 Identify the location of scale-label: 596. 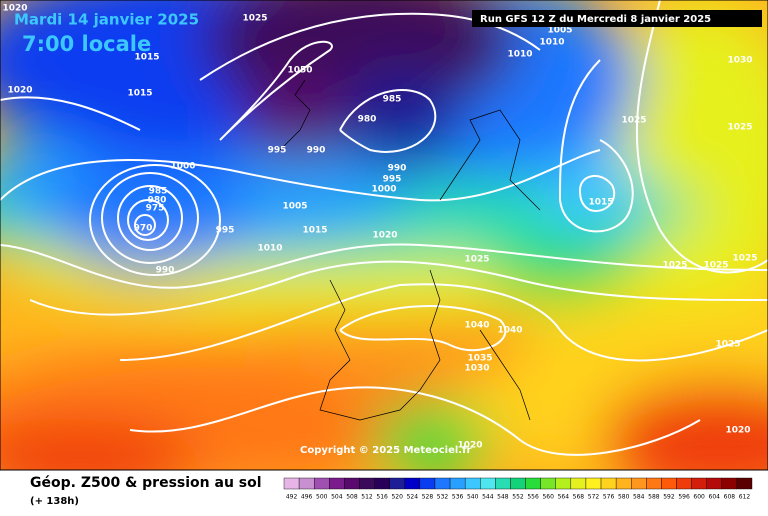
(684, 497).